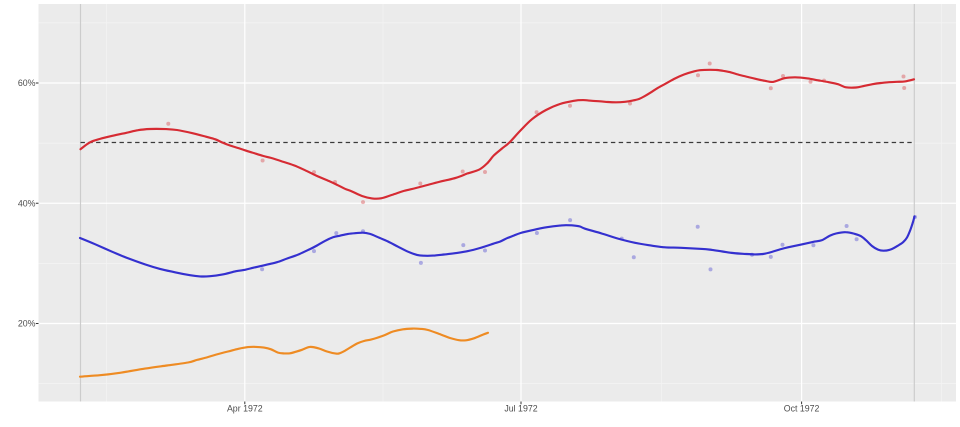 The image size is (960, 427). Describe the element at coordinates (802, 408) in the screenshot. I see `svg-text: Oct 1972` at that location.